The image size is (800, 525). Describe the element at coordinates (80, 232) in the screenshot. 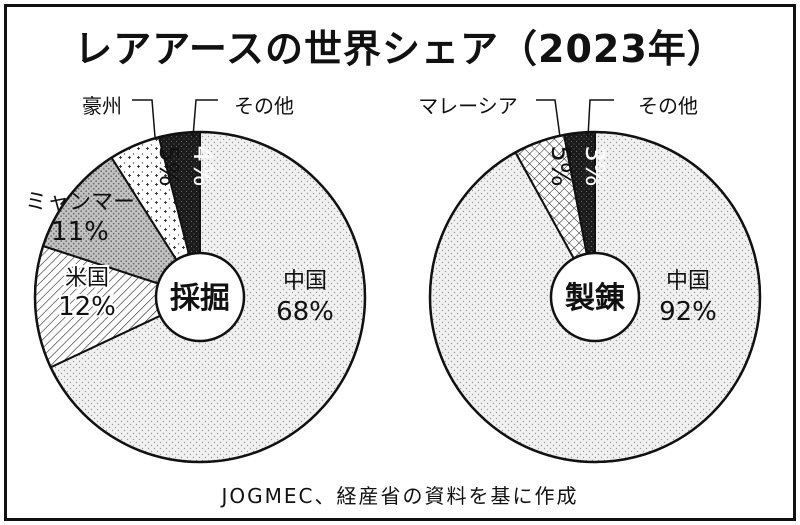

I see `slice-value: 11%` at that location.